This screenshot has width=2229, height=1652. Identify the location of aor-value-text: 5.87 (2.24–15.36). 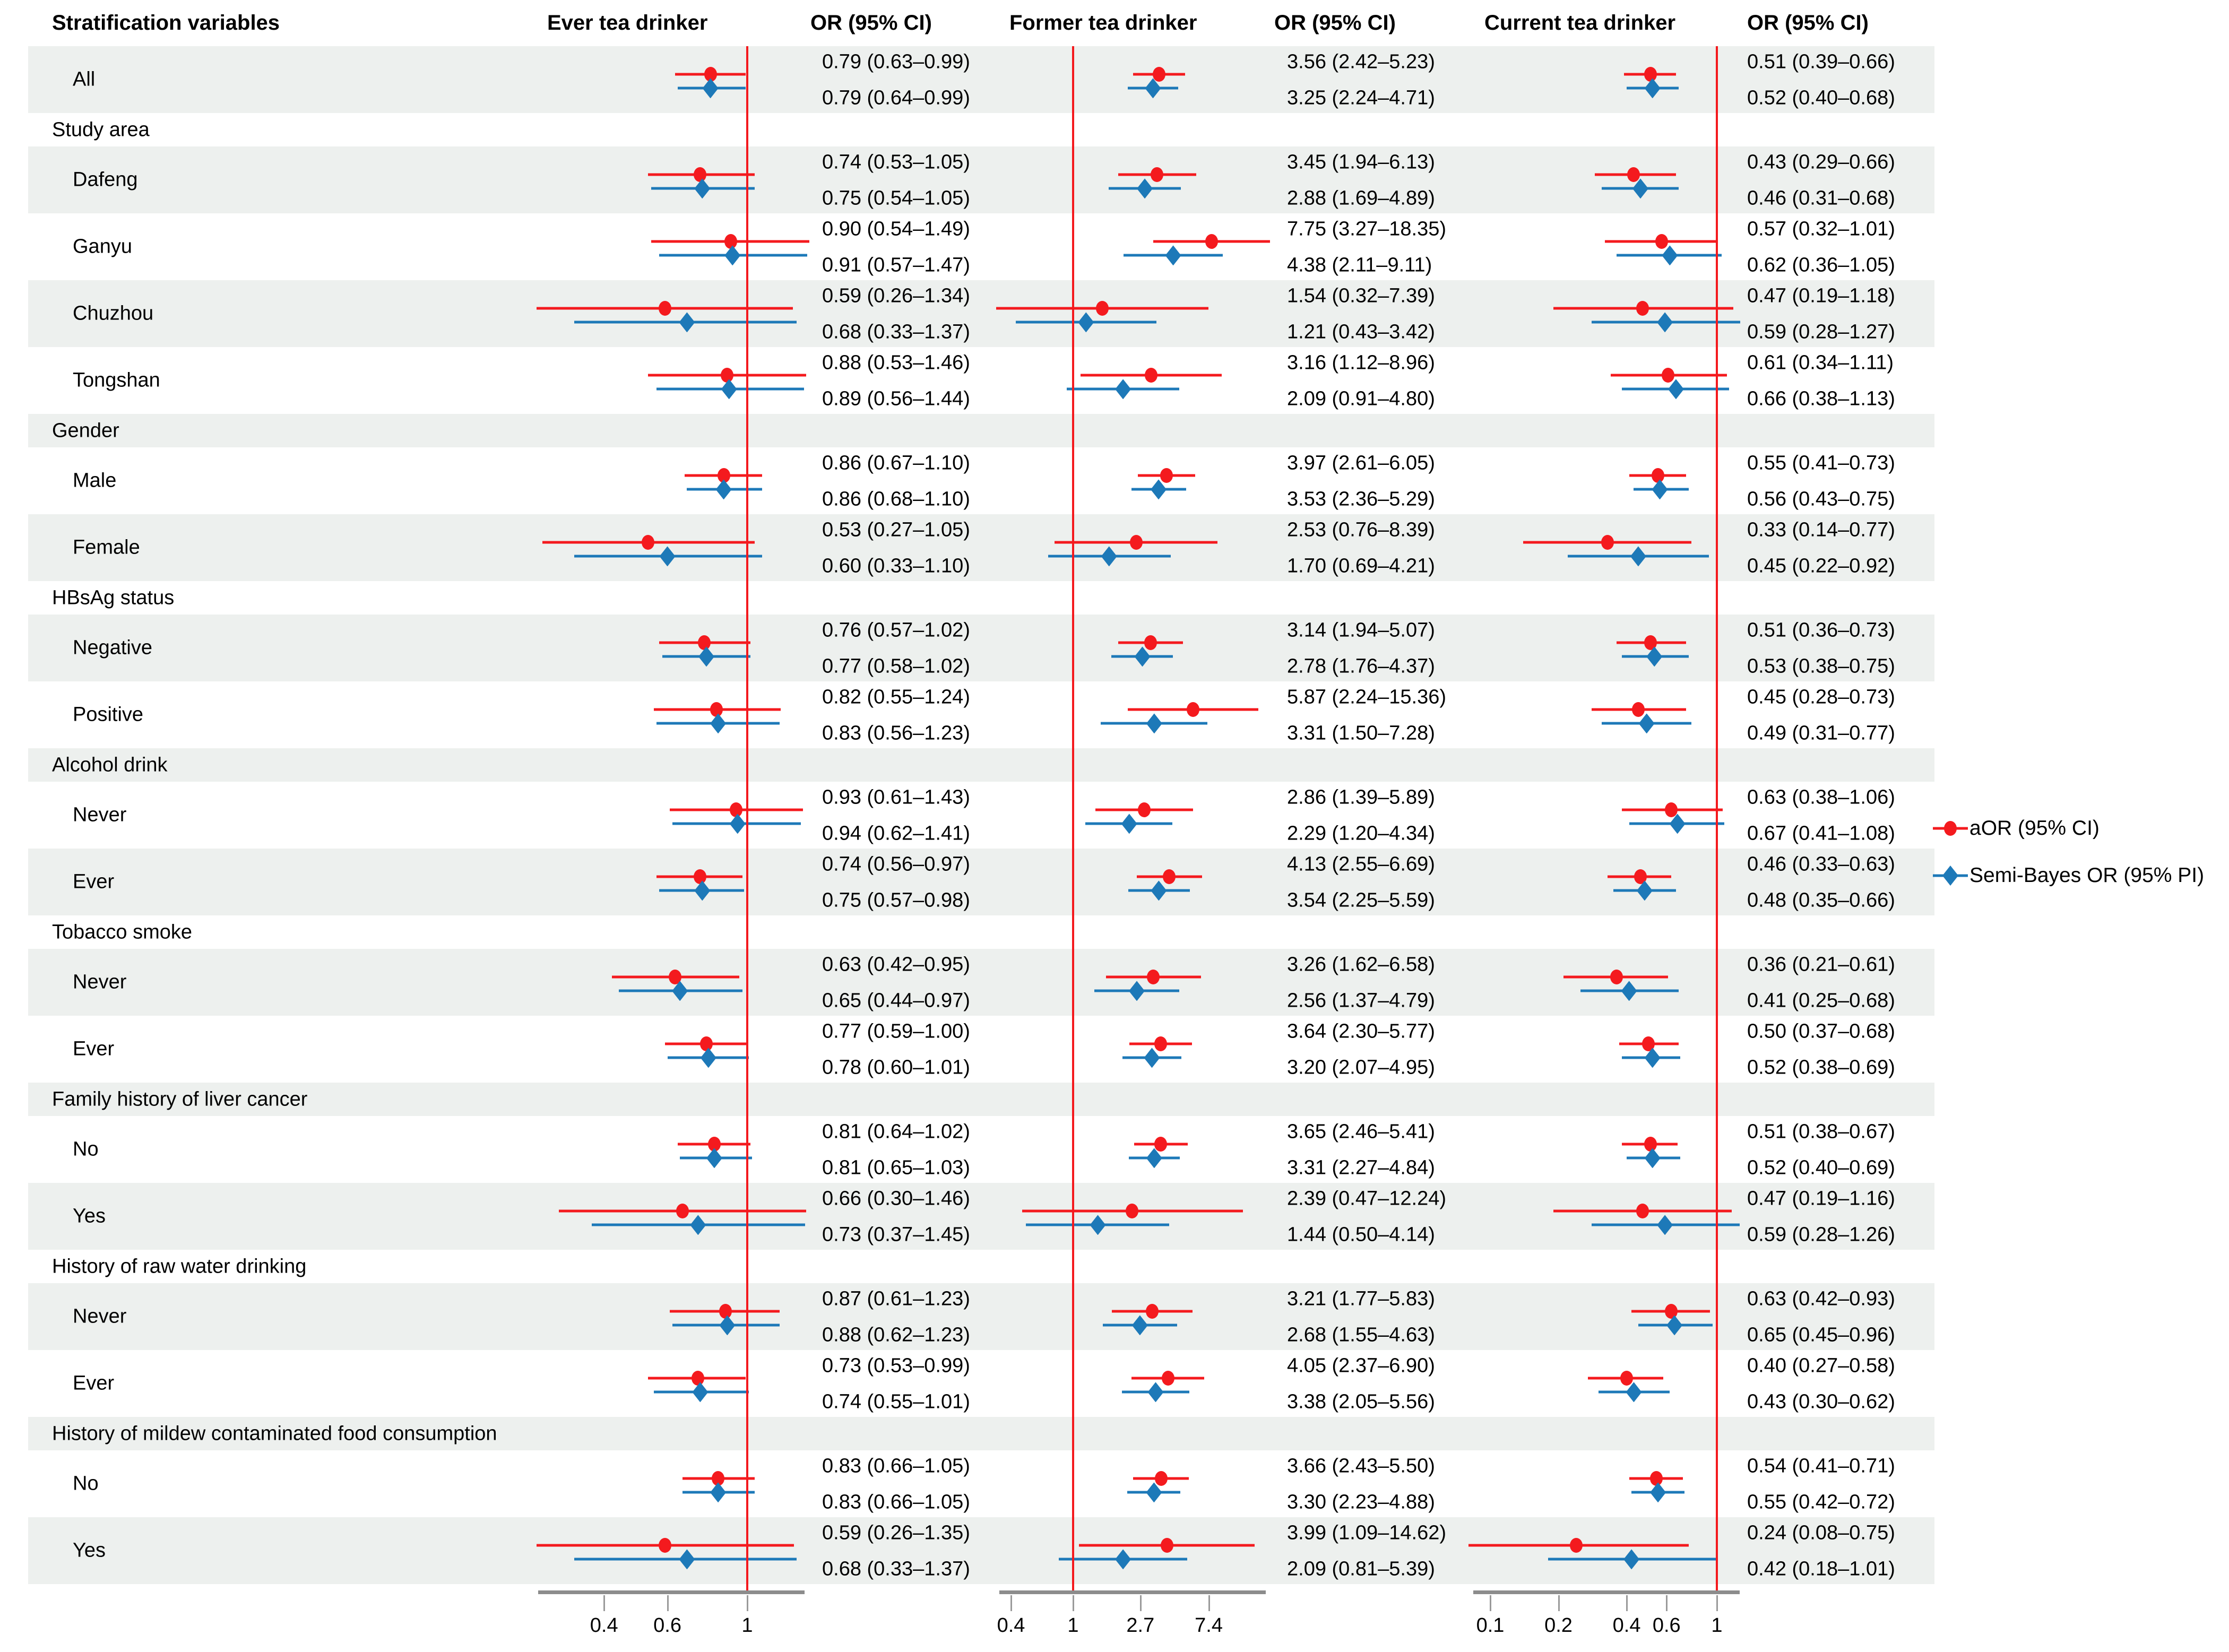
(1367, 697).